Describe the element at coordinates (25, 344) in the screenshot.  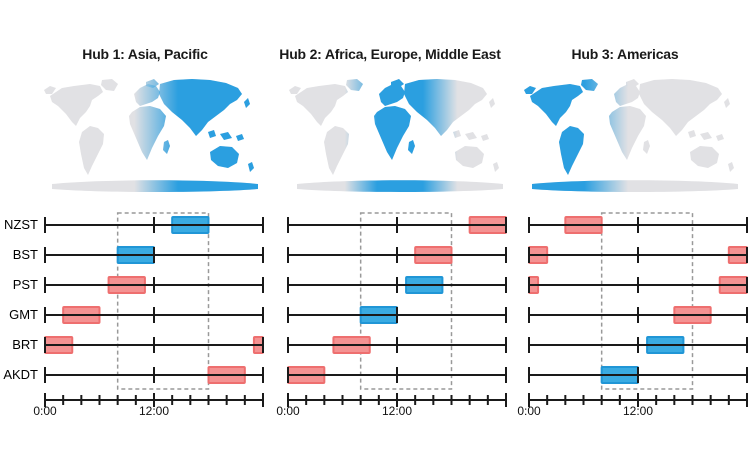
I see `tz-label-brt: BRT` at that location.